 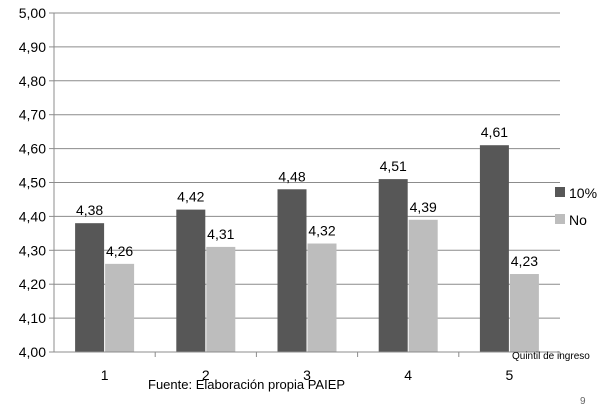 What do you see at coordinates (32, 216) in the screenshot?
I see `y-tick-label: 4,40` at bounding box center [32, 216].